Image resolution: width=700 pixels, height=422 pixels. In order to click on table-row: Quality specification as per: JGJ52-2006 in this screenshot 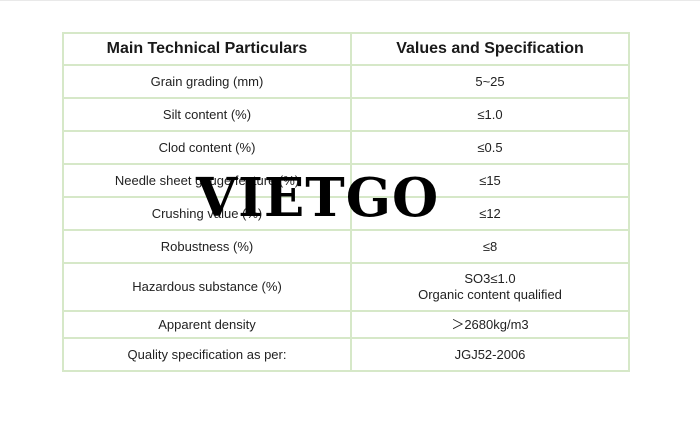, I will do `click(346, 354)`.